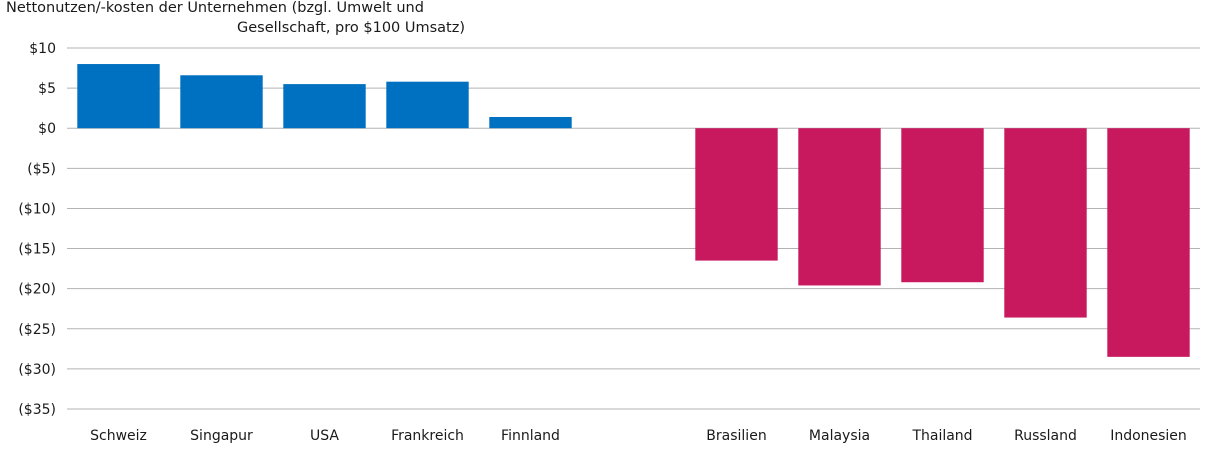  What do you see at coordinates (47, 129) in the screenshot?
I see `y-tick-label: $0` at bounding box center [47, 129].